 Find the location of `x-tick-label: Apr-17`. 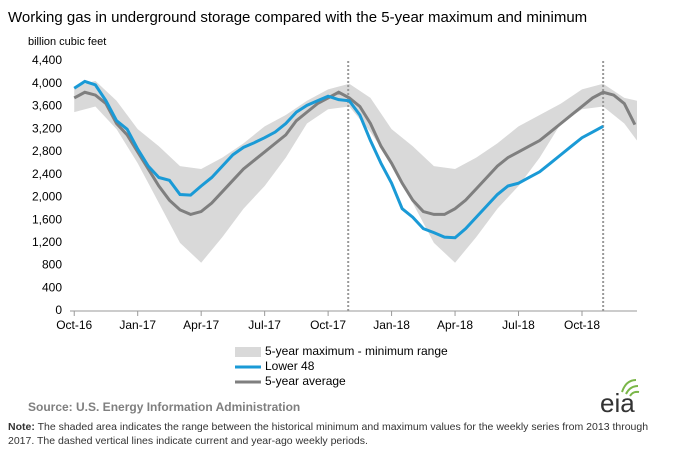

x-tick-label: Apr-17 is located at coordinates (201, 325).